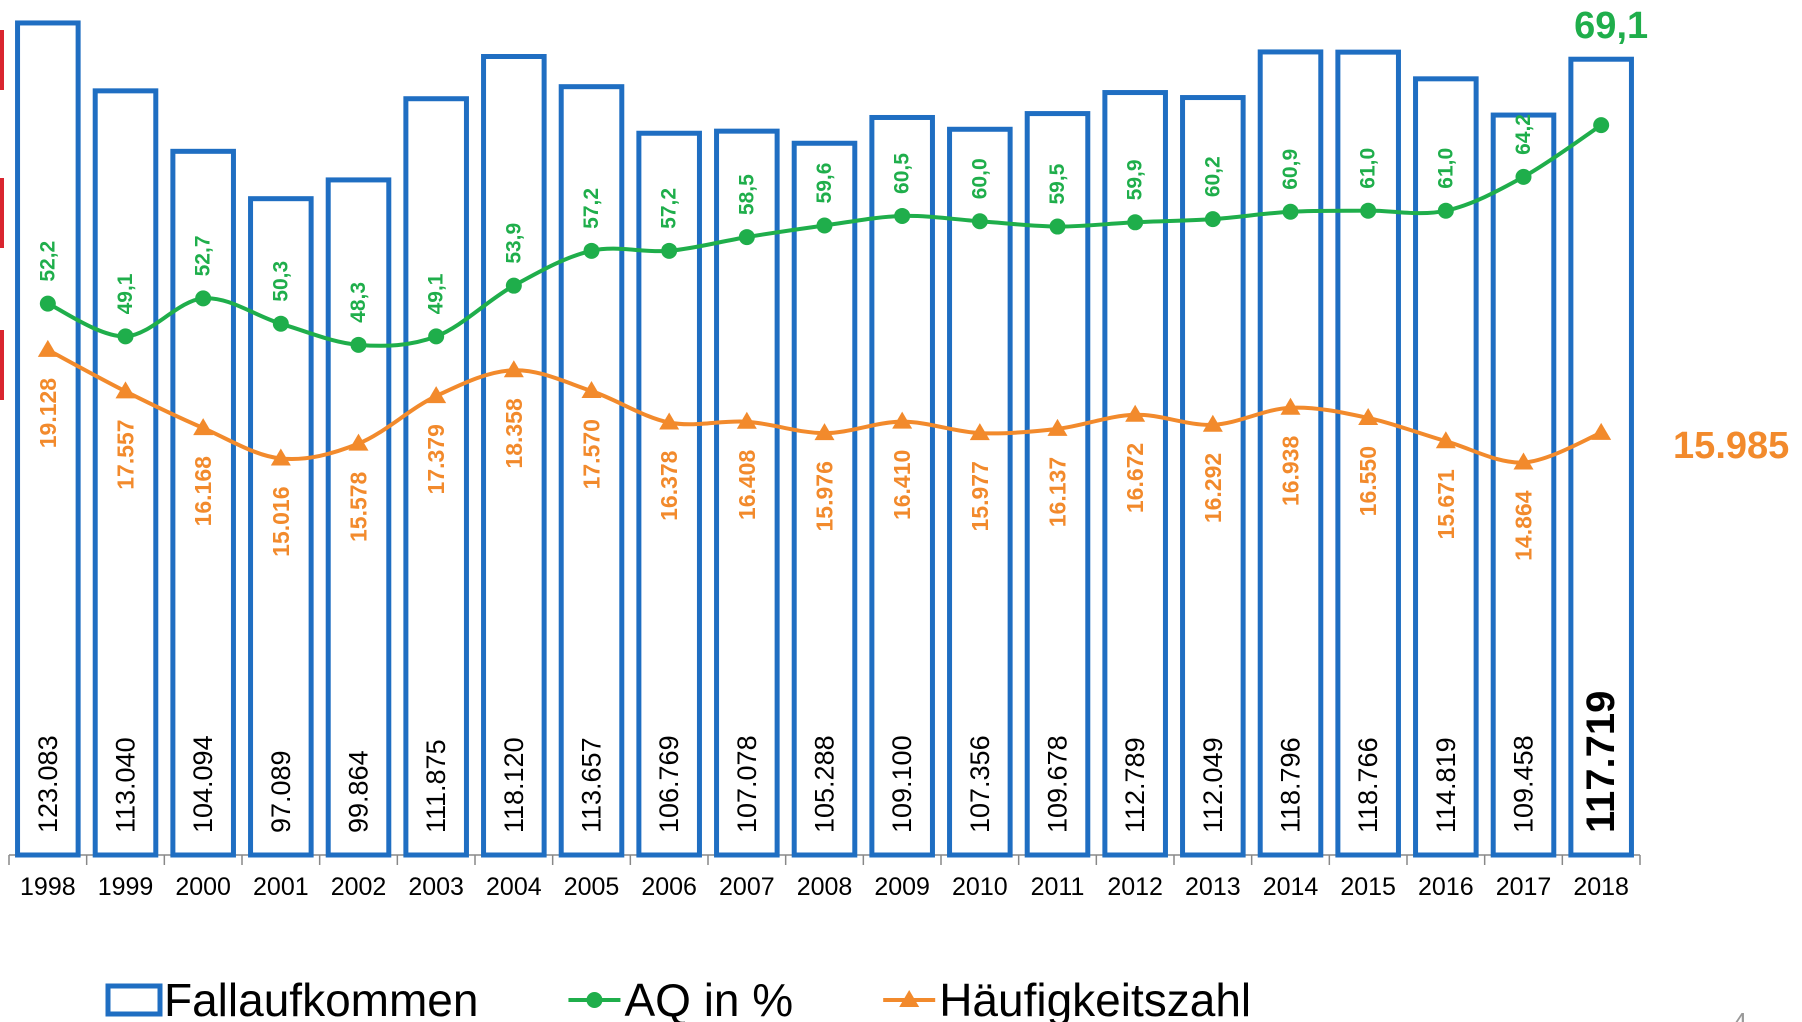 The height and width of the screenshot is (1022, 1802). I want to click on bar-value-label: 118.120, so click(514, 785).